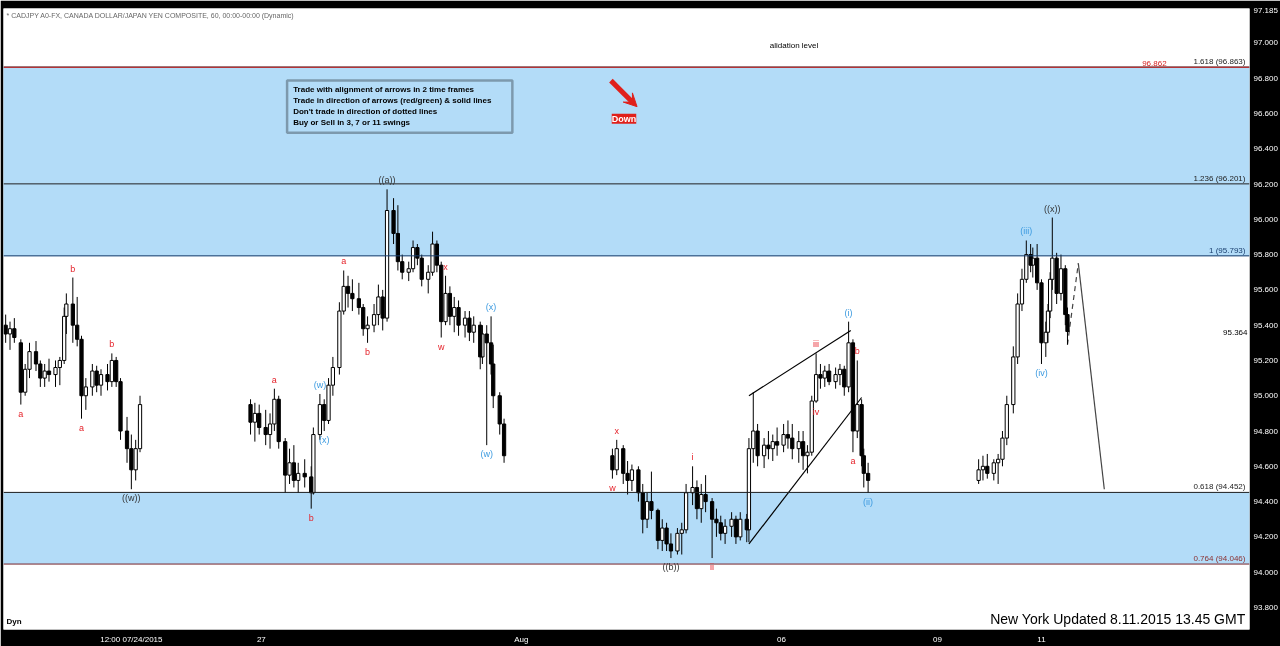 The image size is (1280, 646). I want to click on annotation: ii, so click(712, 567).